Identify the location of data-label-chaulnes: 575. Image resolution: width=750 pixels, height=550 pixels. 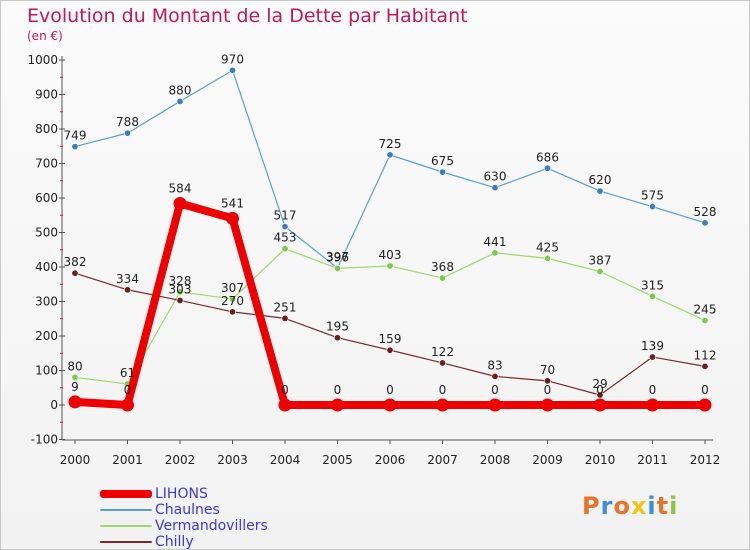
(652, 196).